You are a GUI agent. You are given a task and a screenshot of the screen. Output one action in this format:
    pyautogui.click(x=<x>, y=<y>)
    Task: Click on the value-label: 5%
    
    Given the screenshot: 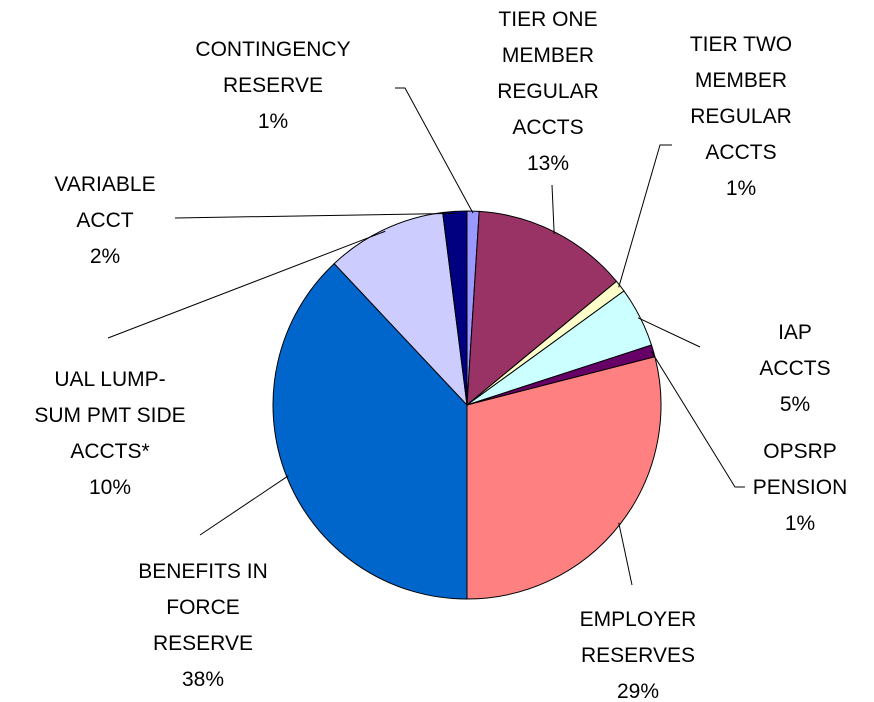 What is the action you would take?
    pyautogui.click(x=795, y=404)
    